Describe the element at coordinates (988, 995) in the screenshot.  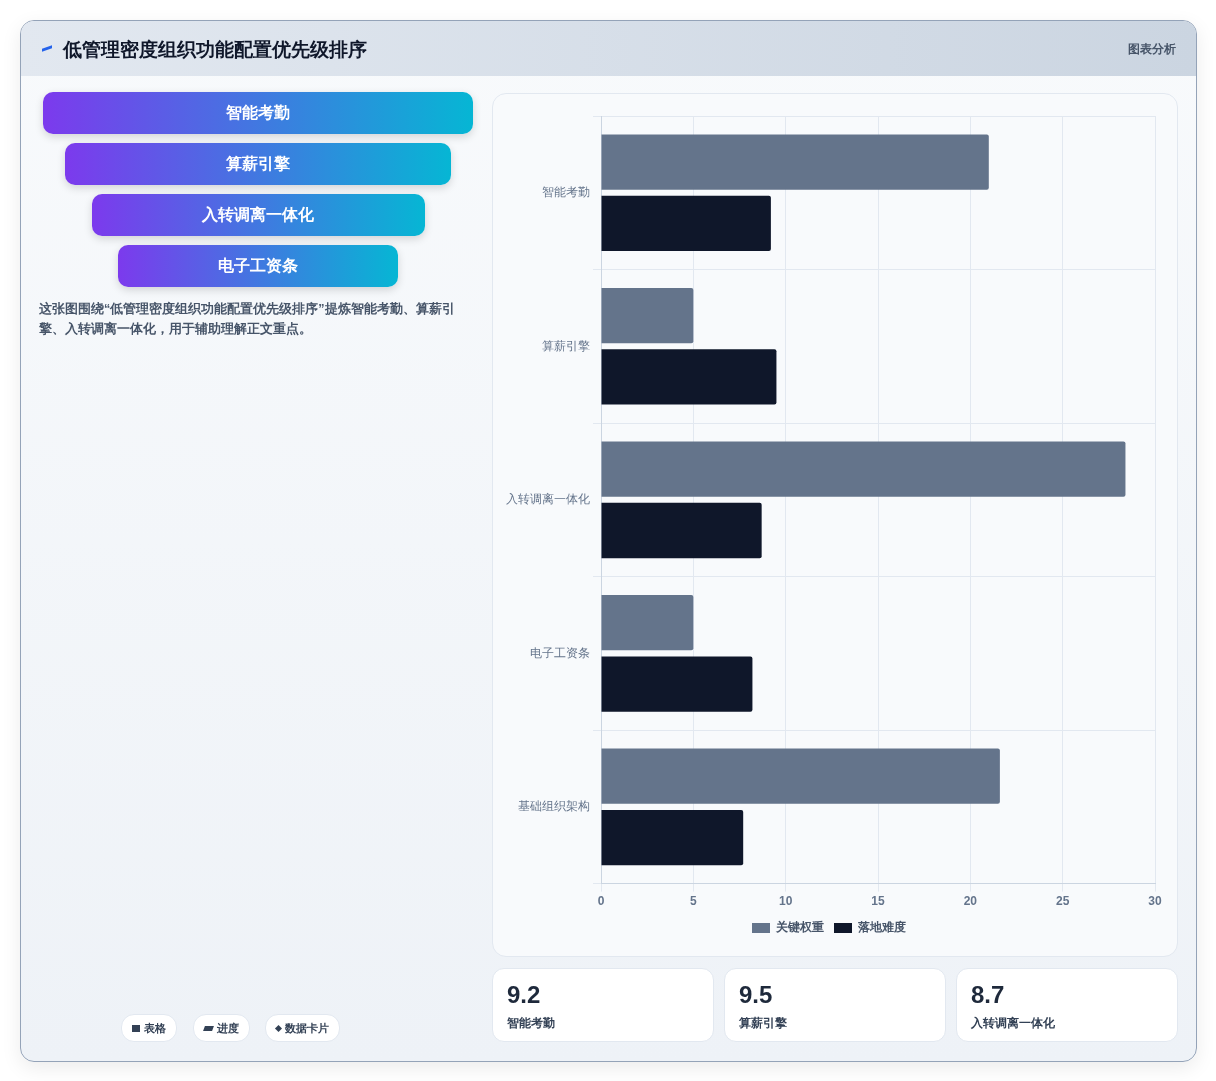
I see `data-label: 8.7` at that location.